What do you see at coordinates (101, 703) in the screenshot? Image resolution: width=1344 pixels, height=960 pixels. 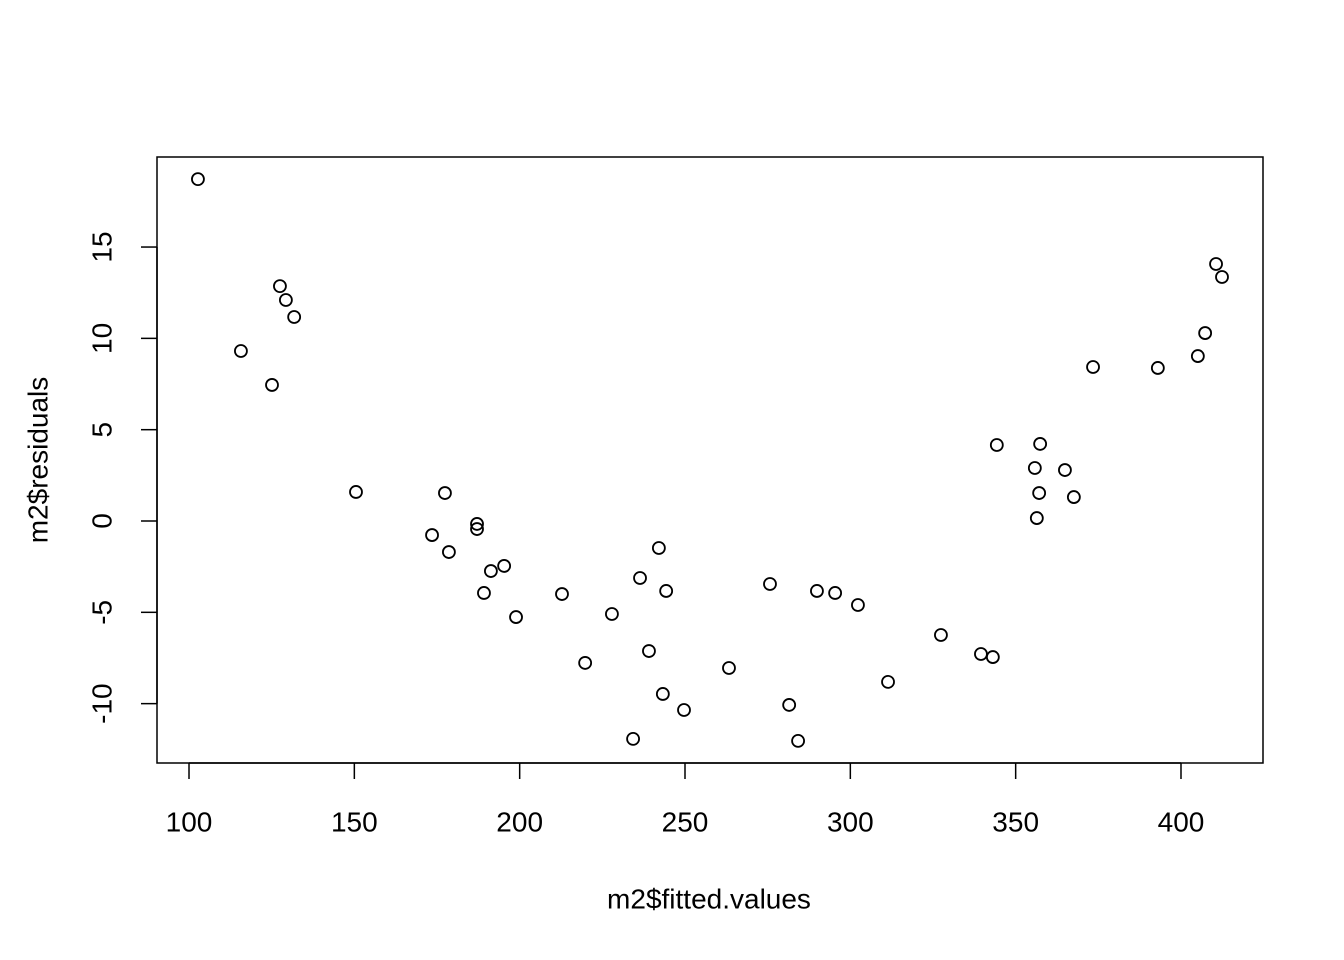 I see `y-tick-label: -10` at bounding box center [101, 703].